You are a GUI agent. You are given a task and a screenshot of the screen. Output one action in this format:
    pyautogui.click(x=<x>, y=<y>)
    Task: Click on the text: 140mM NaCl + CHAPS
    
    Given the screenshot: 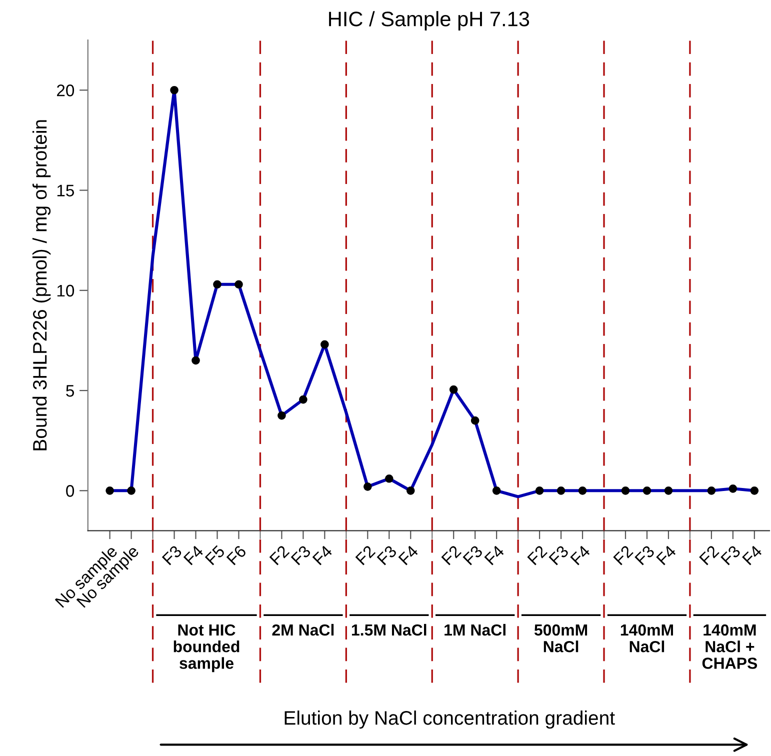 What is the action you would take?
    pyautogui.click(x=730, y=646)
    